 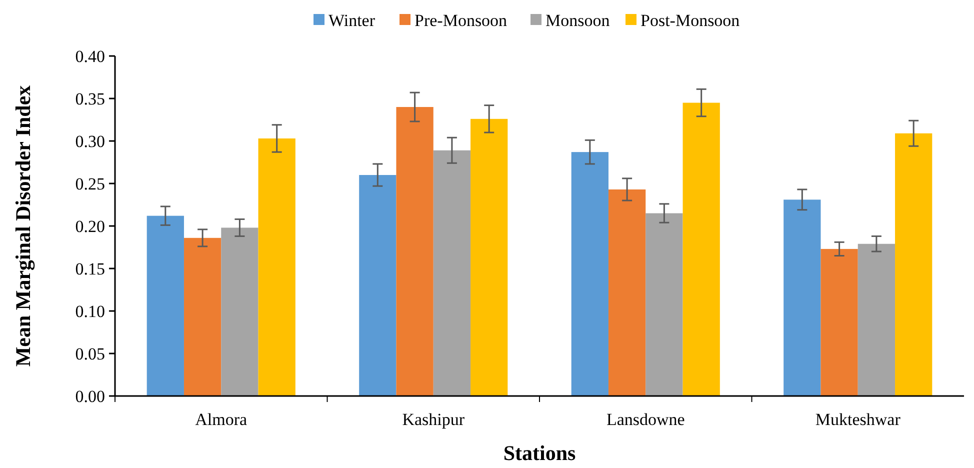 I want to click on y-tick-label: 0.35, so click(x=90, y=98).